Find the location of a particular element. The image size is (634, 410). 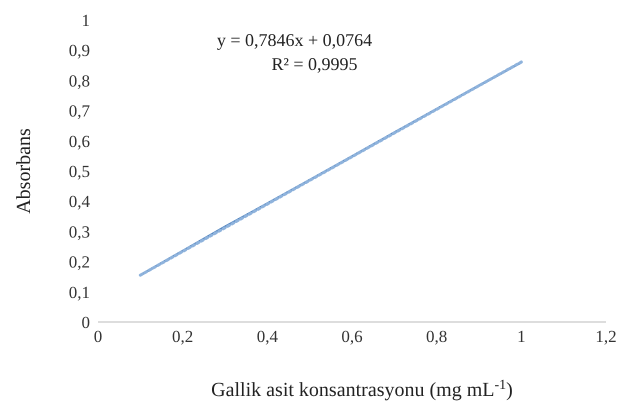

x-axis-title: Gallik asit konsantrasyonu (mg mL$^{-1}$) is located at coordinates (362, 389).